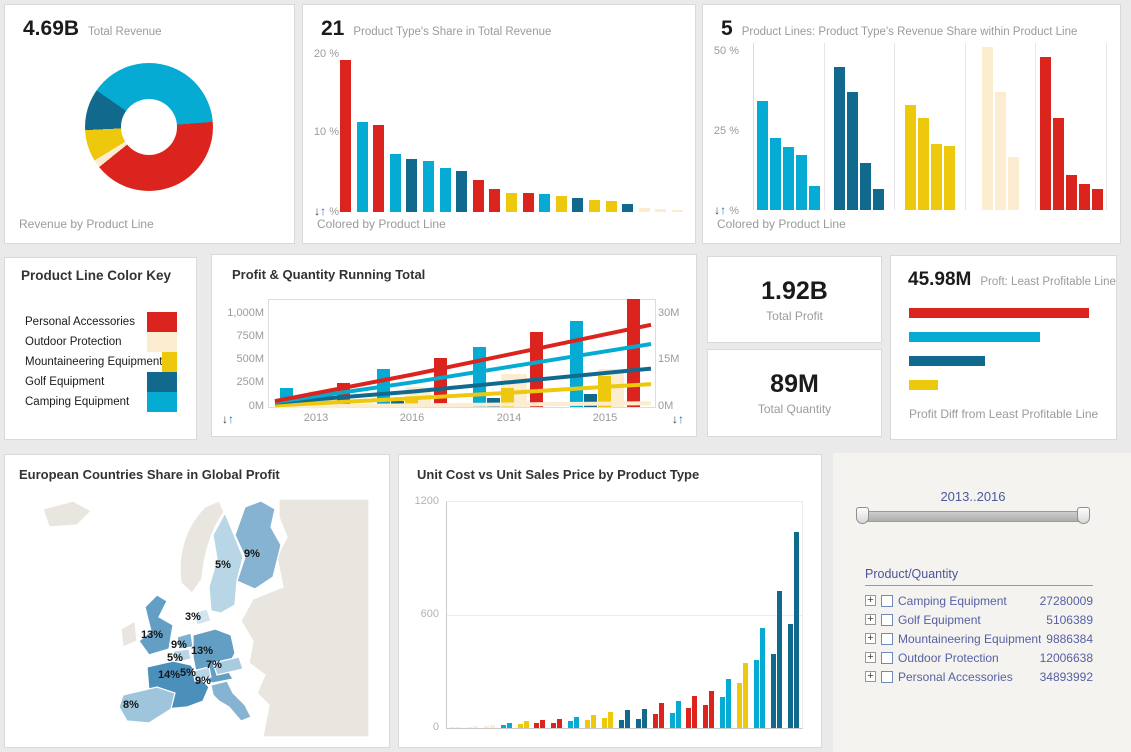  Describe the element at coordinates (185, 641) in the screenshot. I see `country-netherlands` at that location.